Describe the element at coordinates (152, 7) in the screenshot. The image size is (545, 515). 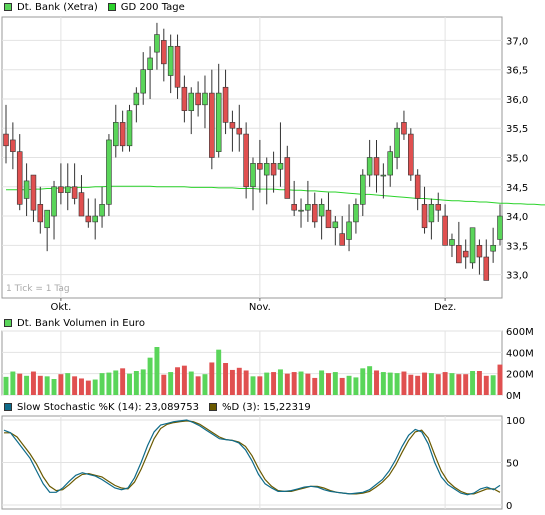
I see `ma200-legend-label: GD 200 Tage` at that location.